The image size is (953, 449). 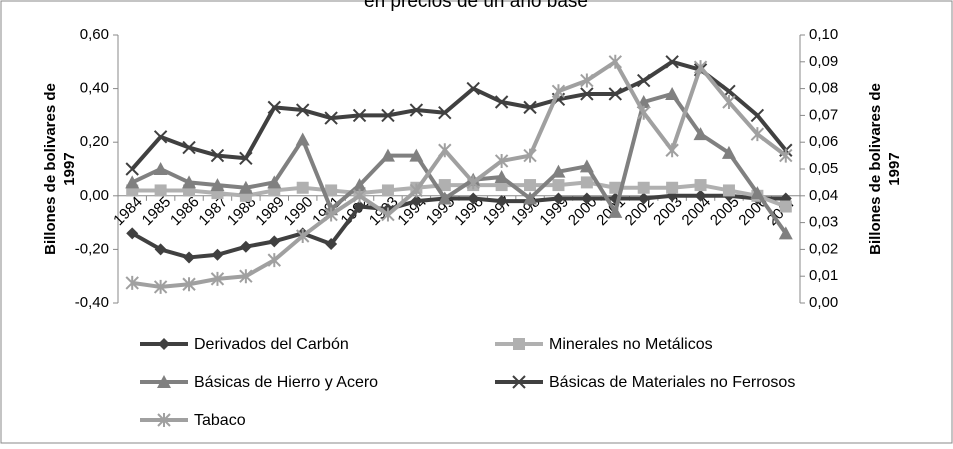 I want to click on y-axis-label: Billones de bolivares de 1997, so click(x=60, y=169).